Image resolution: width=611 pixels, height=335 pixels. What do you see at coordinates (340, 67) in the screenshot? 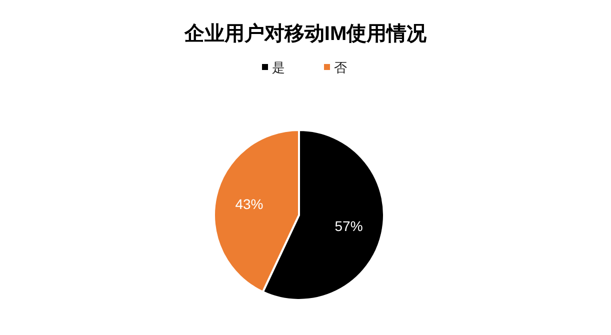
I see `legend-label: 否` at bounding box center [340, 67].